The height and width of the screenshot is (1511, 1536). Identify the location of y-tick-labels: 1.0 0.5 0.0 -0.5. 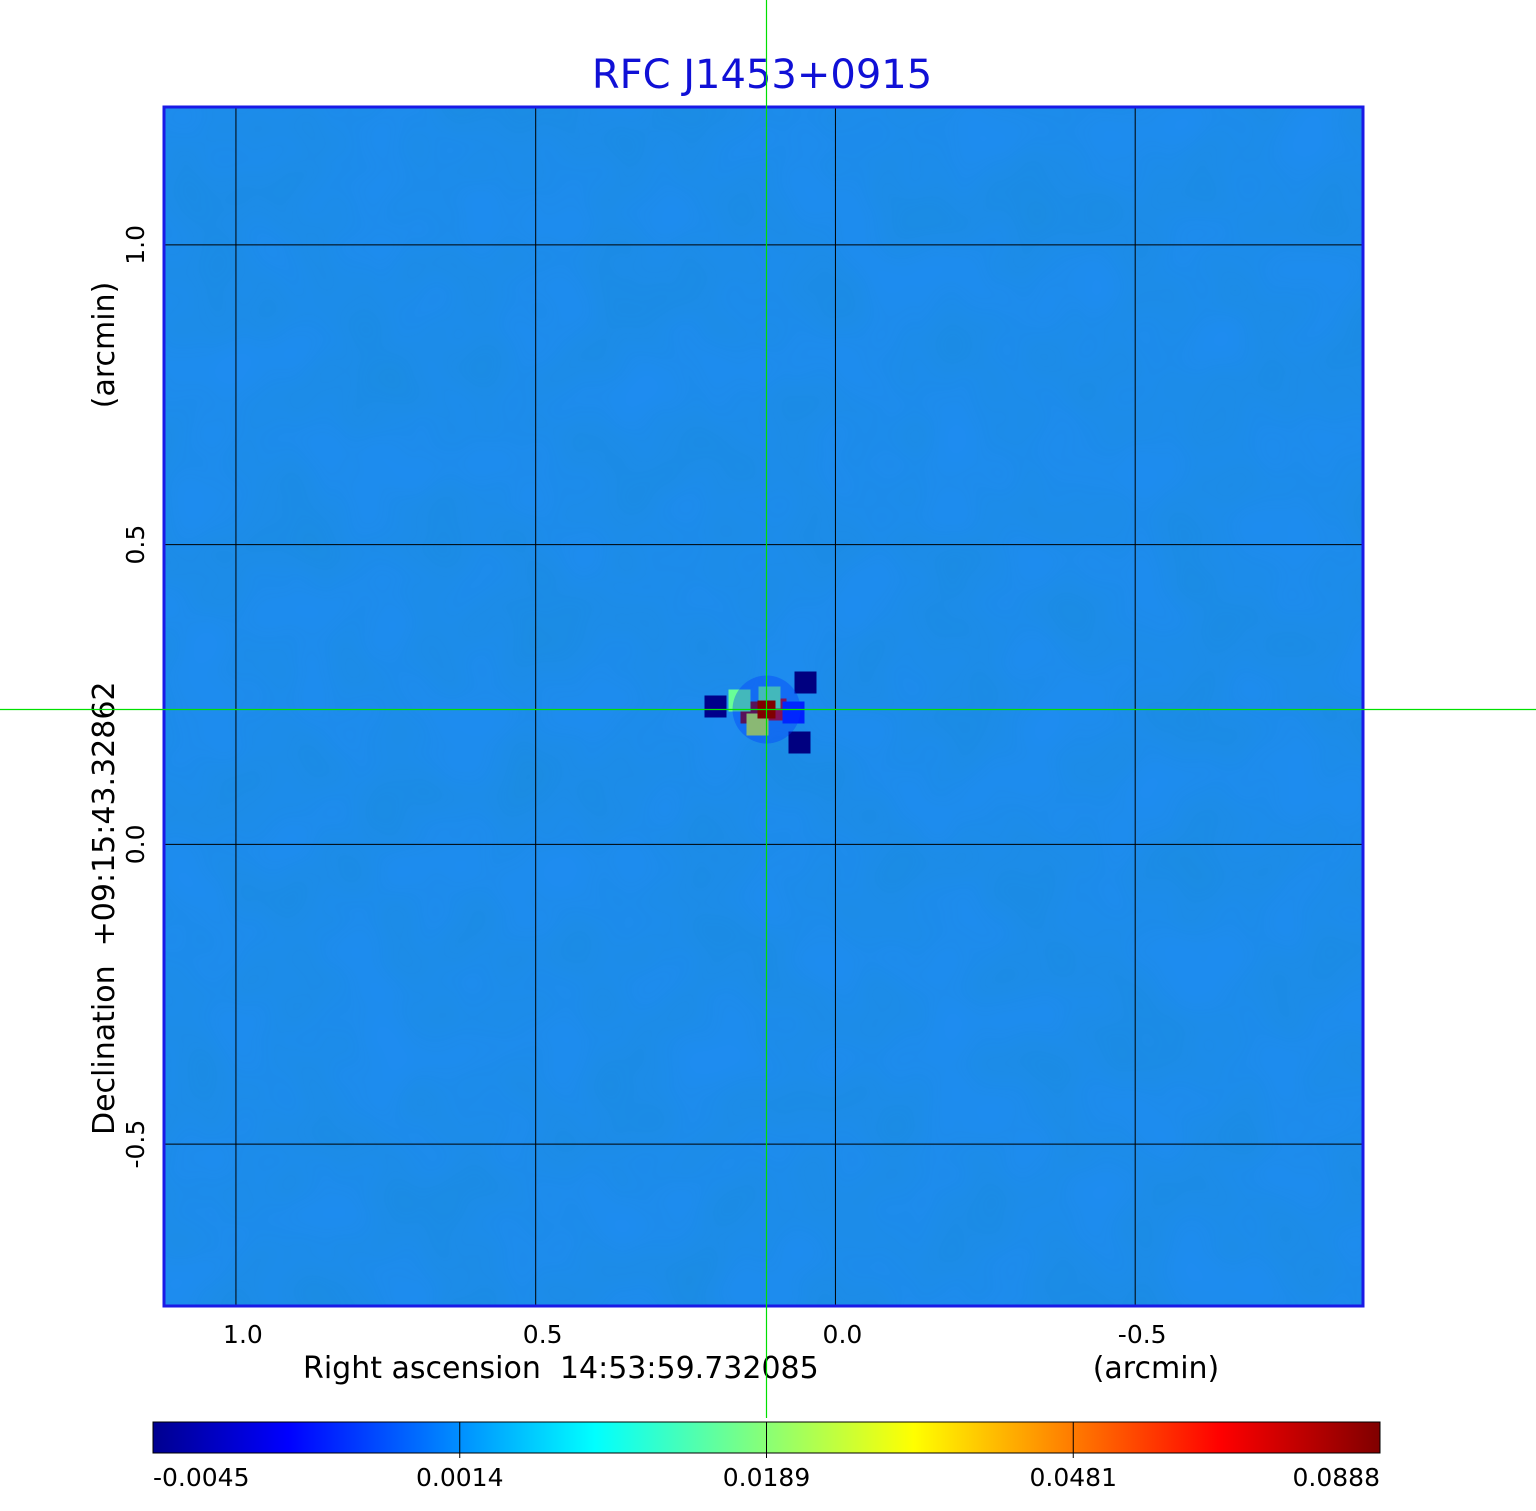
(135, 697).